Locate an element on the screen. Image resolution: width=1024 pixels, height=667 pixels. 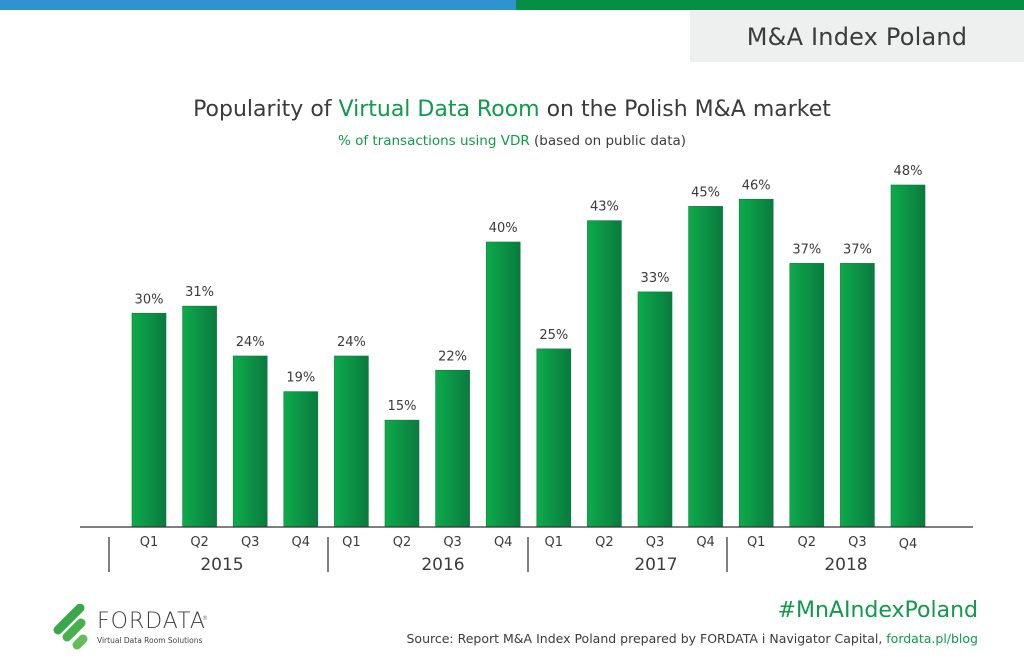
logo-registered-mark: ® is located at coordinates (205, 618).